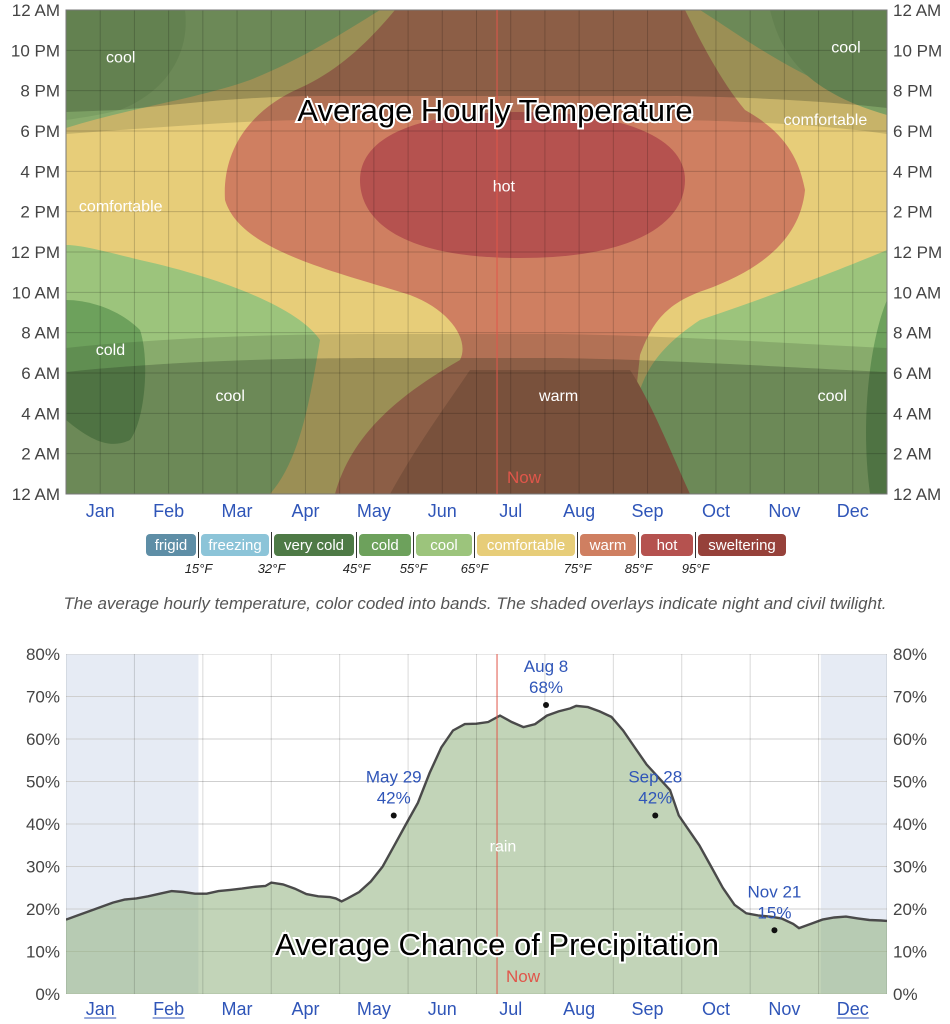 The height and width of the screenshot is (1024, 950). What do you see at coordinates (199, 568) in the screenshot?
I see `legend-threshold: 15°F` at bounding box center [199, 568].